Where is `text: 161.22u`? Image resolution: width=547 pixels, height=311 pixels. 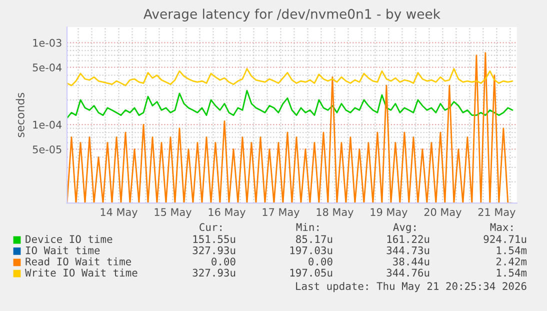
text: 161.22u is located at coordinates (408, 239).